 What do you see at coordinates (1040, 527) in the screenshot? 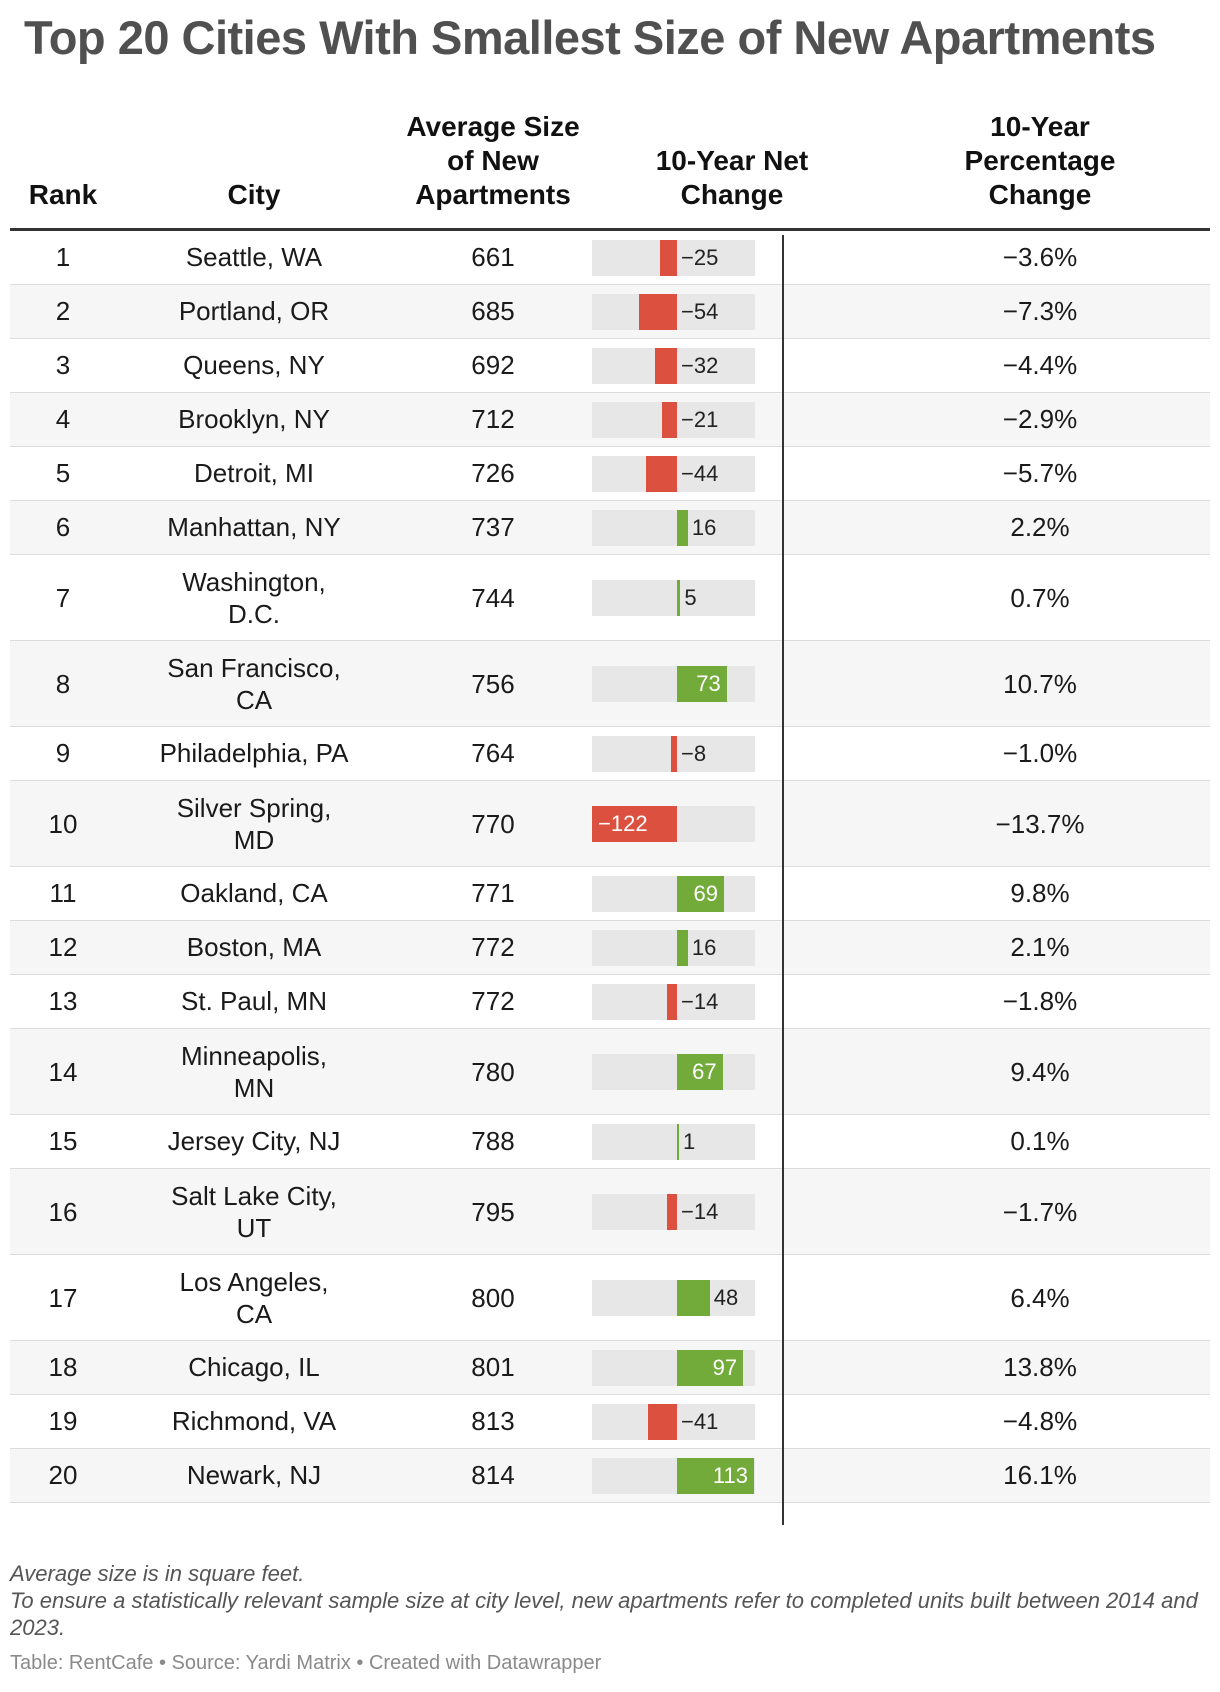
I see `pct-change-cell: 2.2%` at bounding box center [1040, 527].